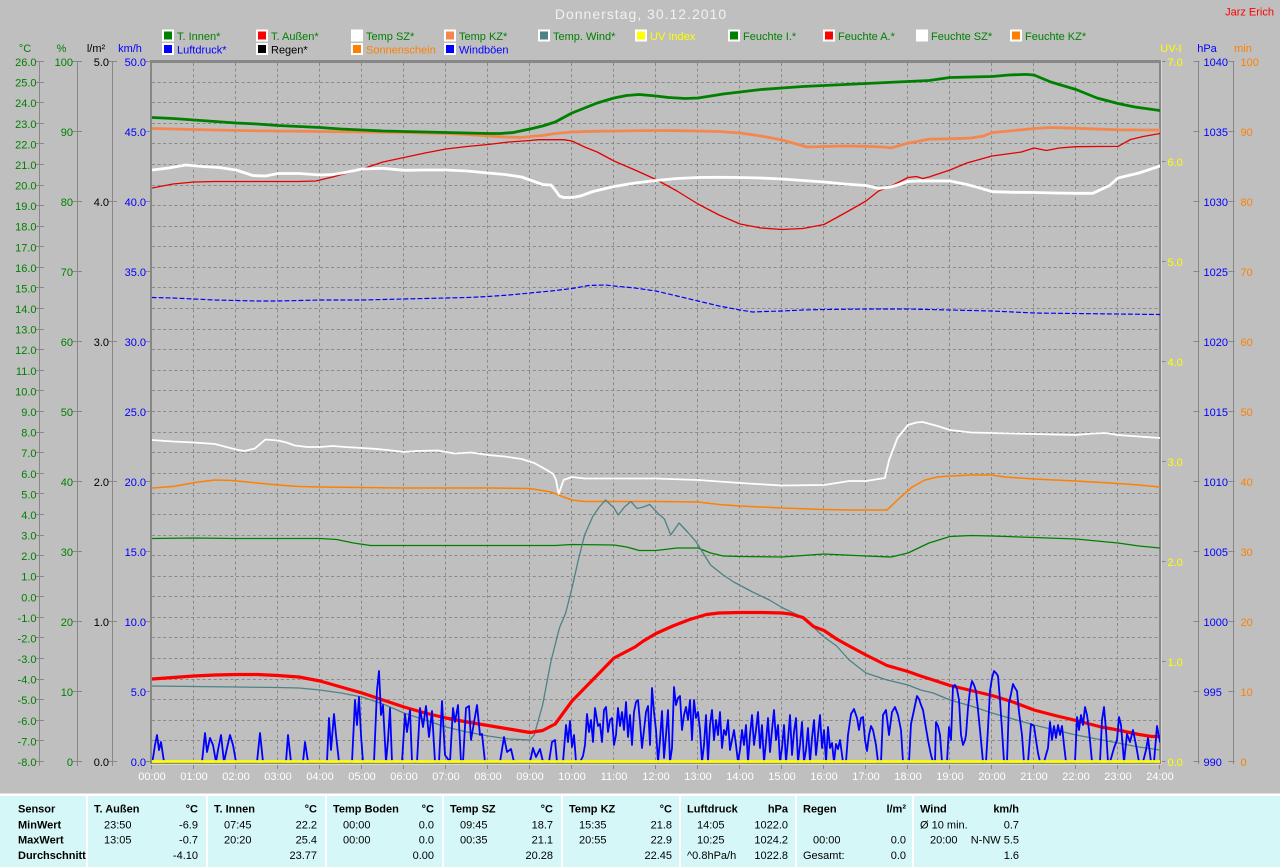 This screenshot has height=867, width=1280. Describe the element at coordinates (135, 203) in the screenshot. I see `svg-text: 40.0` at that location.